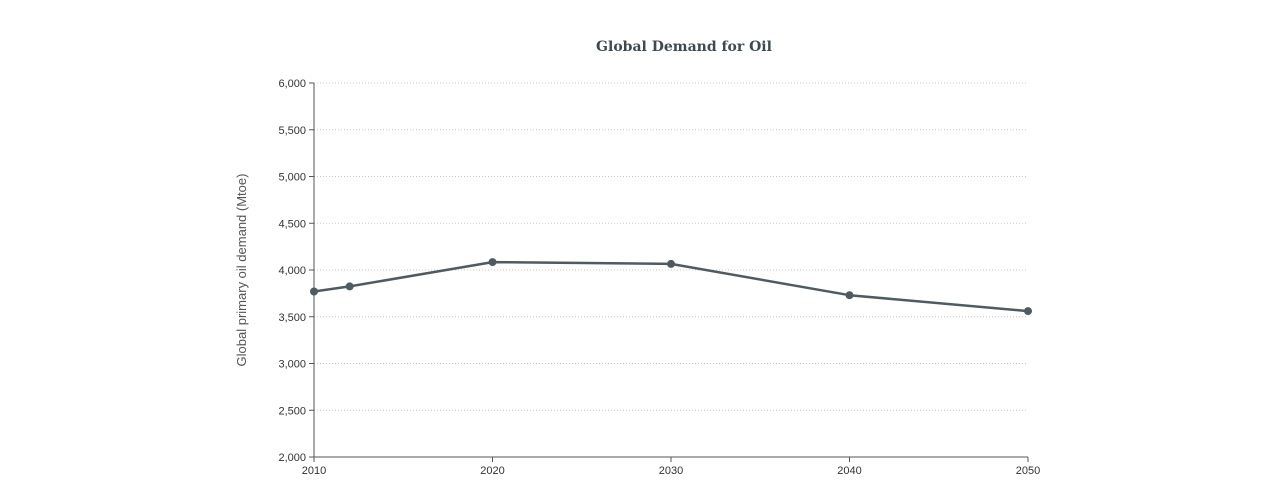 This screenshot has height=499, width=1280. I want to click on y-tick-label: 5,000, so click(292, 178).